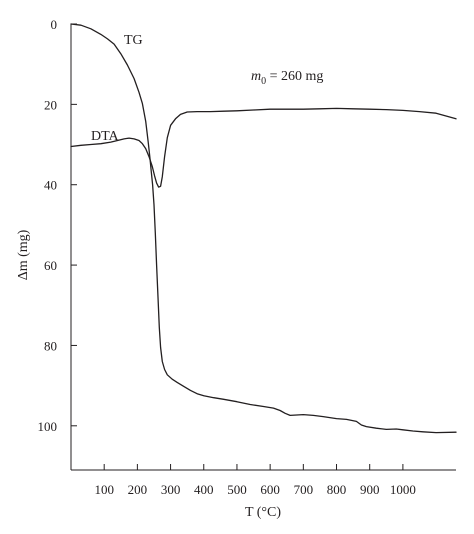 This screenshot has width=474, height=534. What do you see at coordinates (263, 147) in the screenshot?
I see `series-line-dta` at bounding box center [263, 147].